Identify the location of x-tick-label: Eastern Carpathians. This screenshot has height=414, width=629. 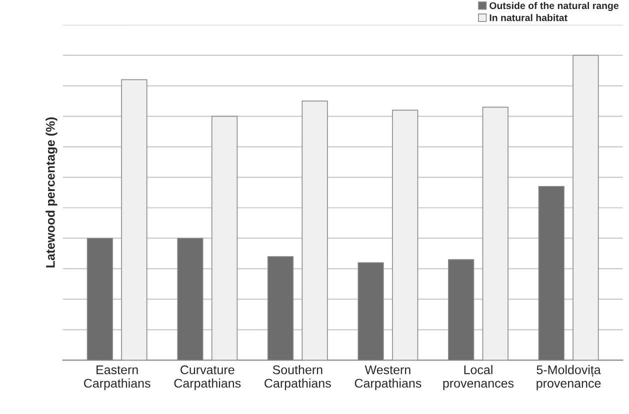
(117, 378).